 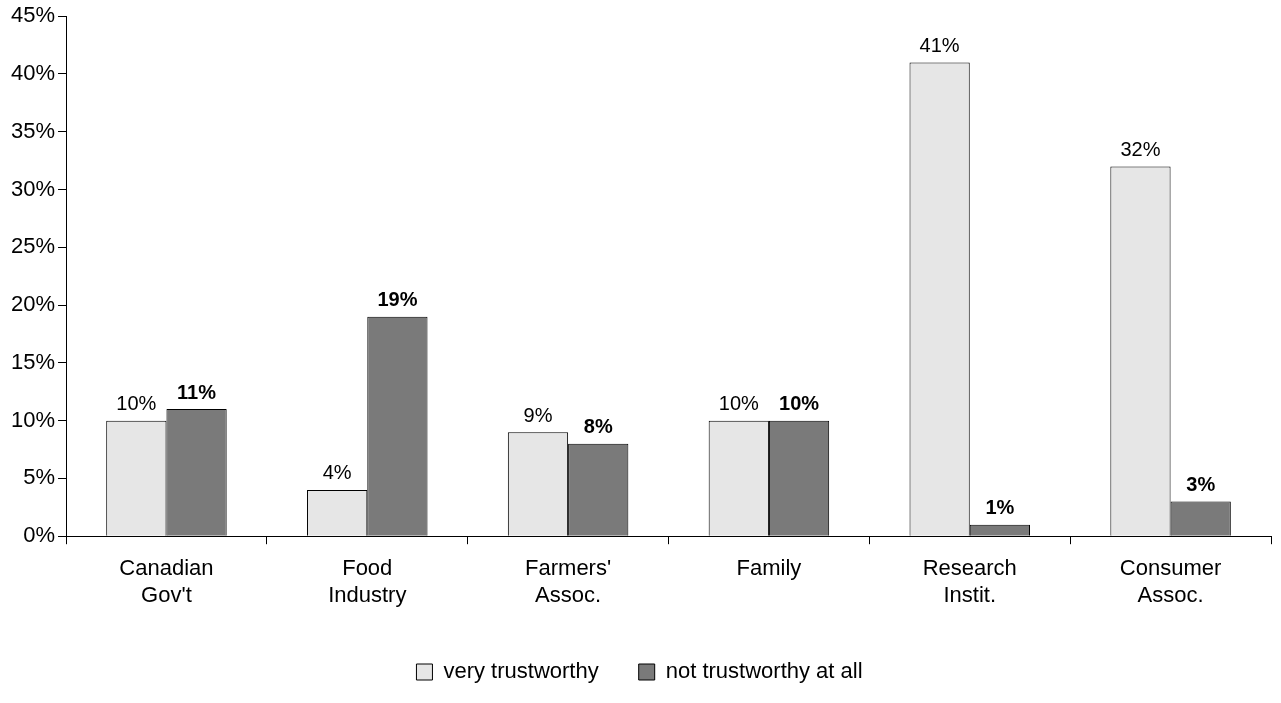 I want to click on data-label: 3%, so click(x=1201, y=484).